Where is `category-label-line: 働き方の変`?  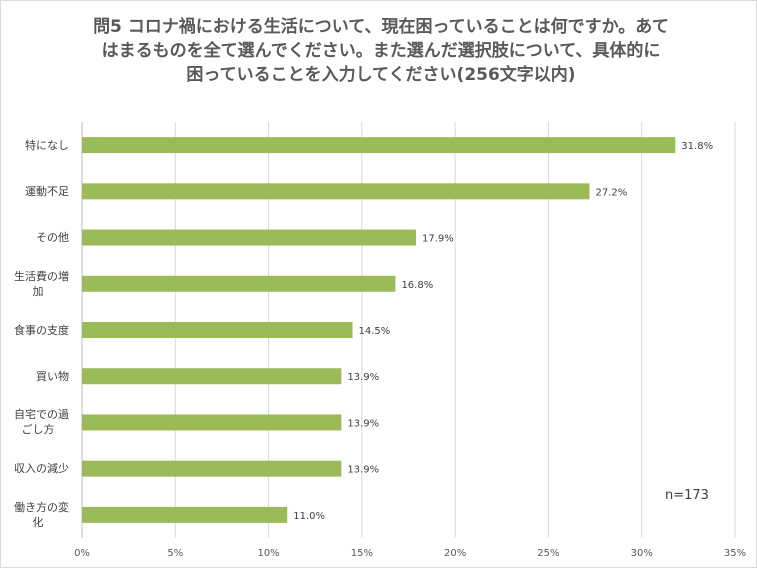 category-label-line: 働き方の変 is located at coordinates (41, 507).